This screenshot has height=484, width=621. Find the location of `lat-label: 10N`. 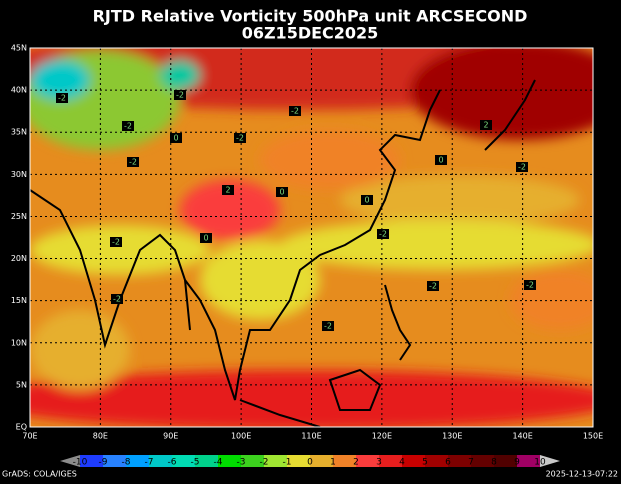

lat-label: 10N is located at coordinates (19, 342).